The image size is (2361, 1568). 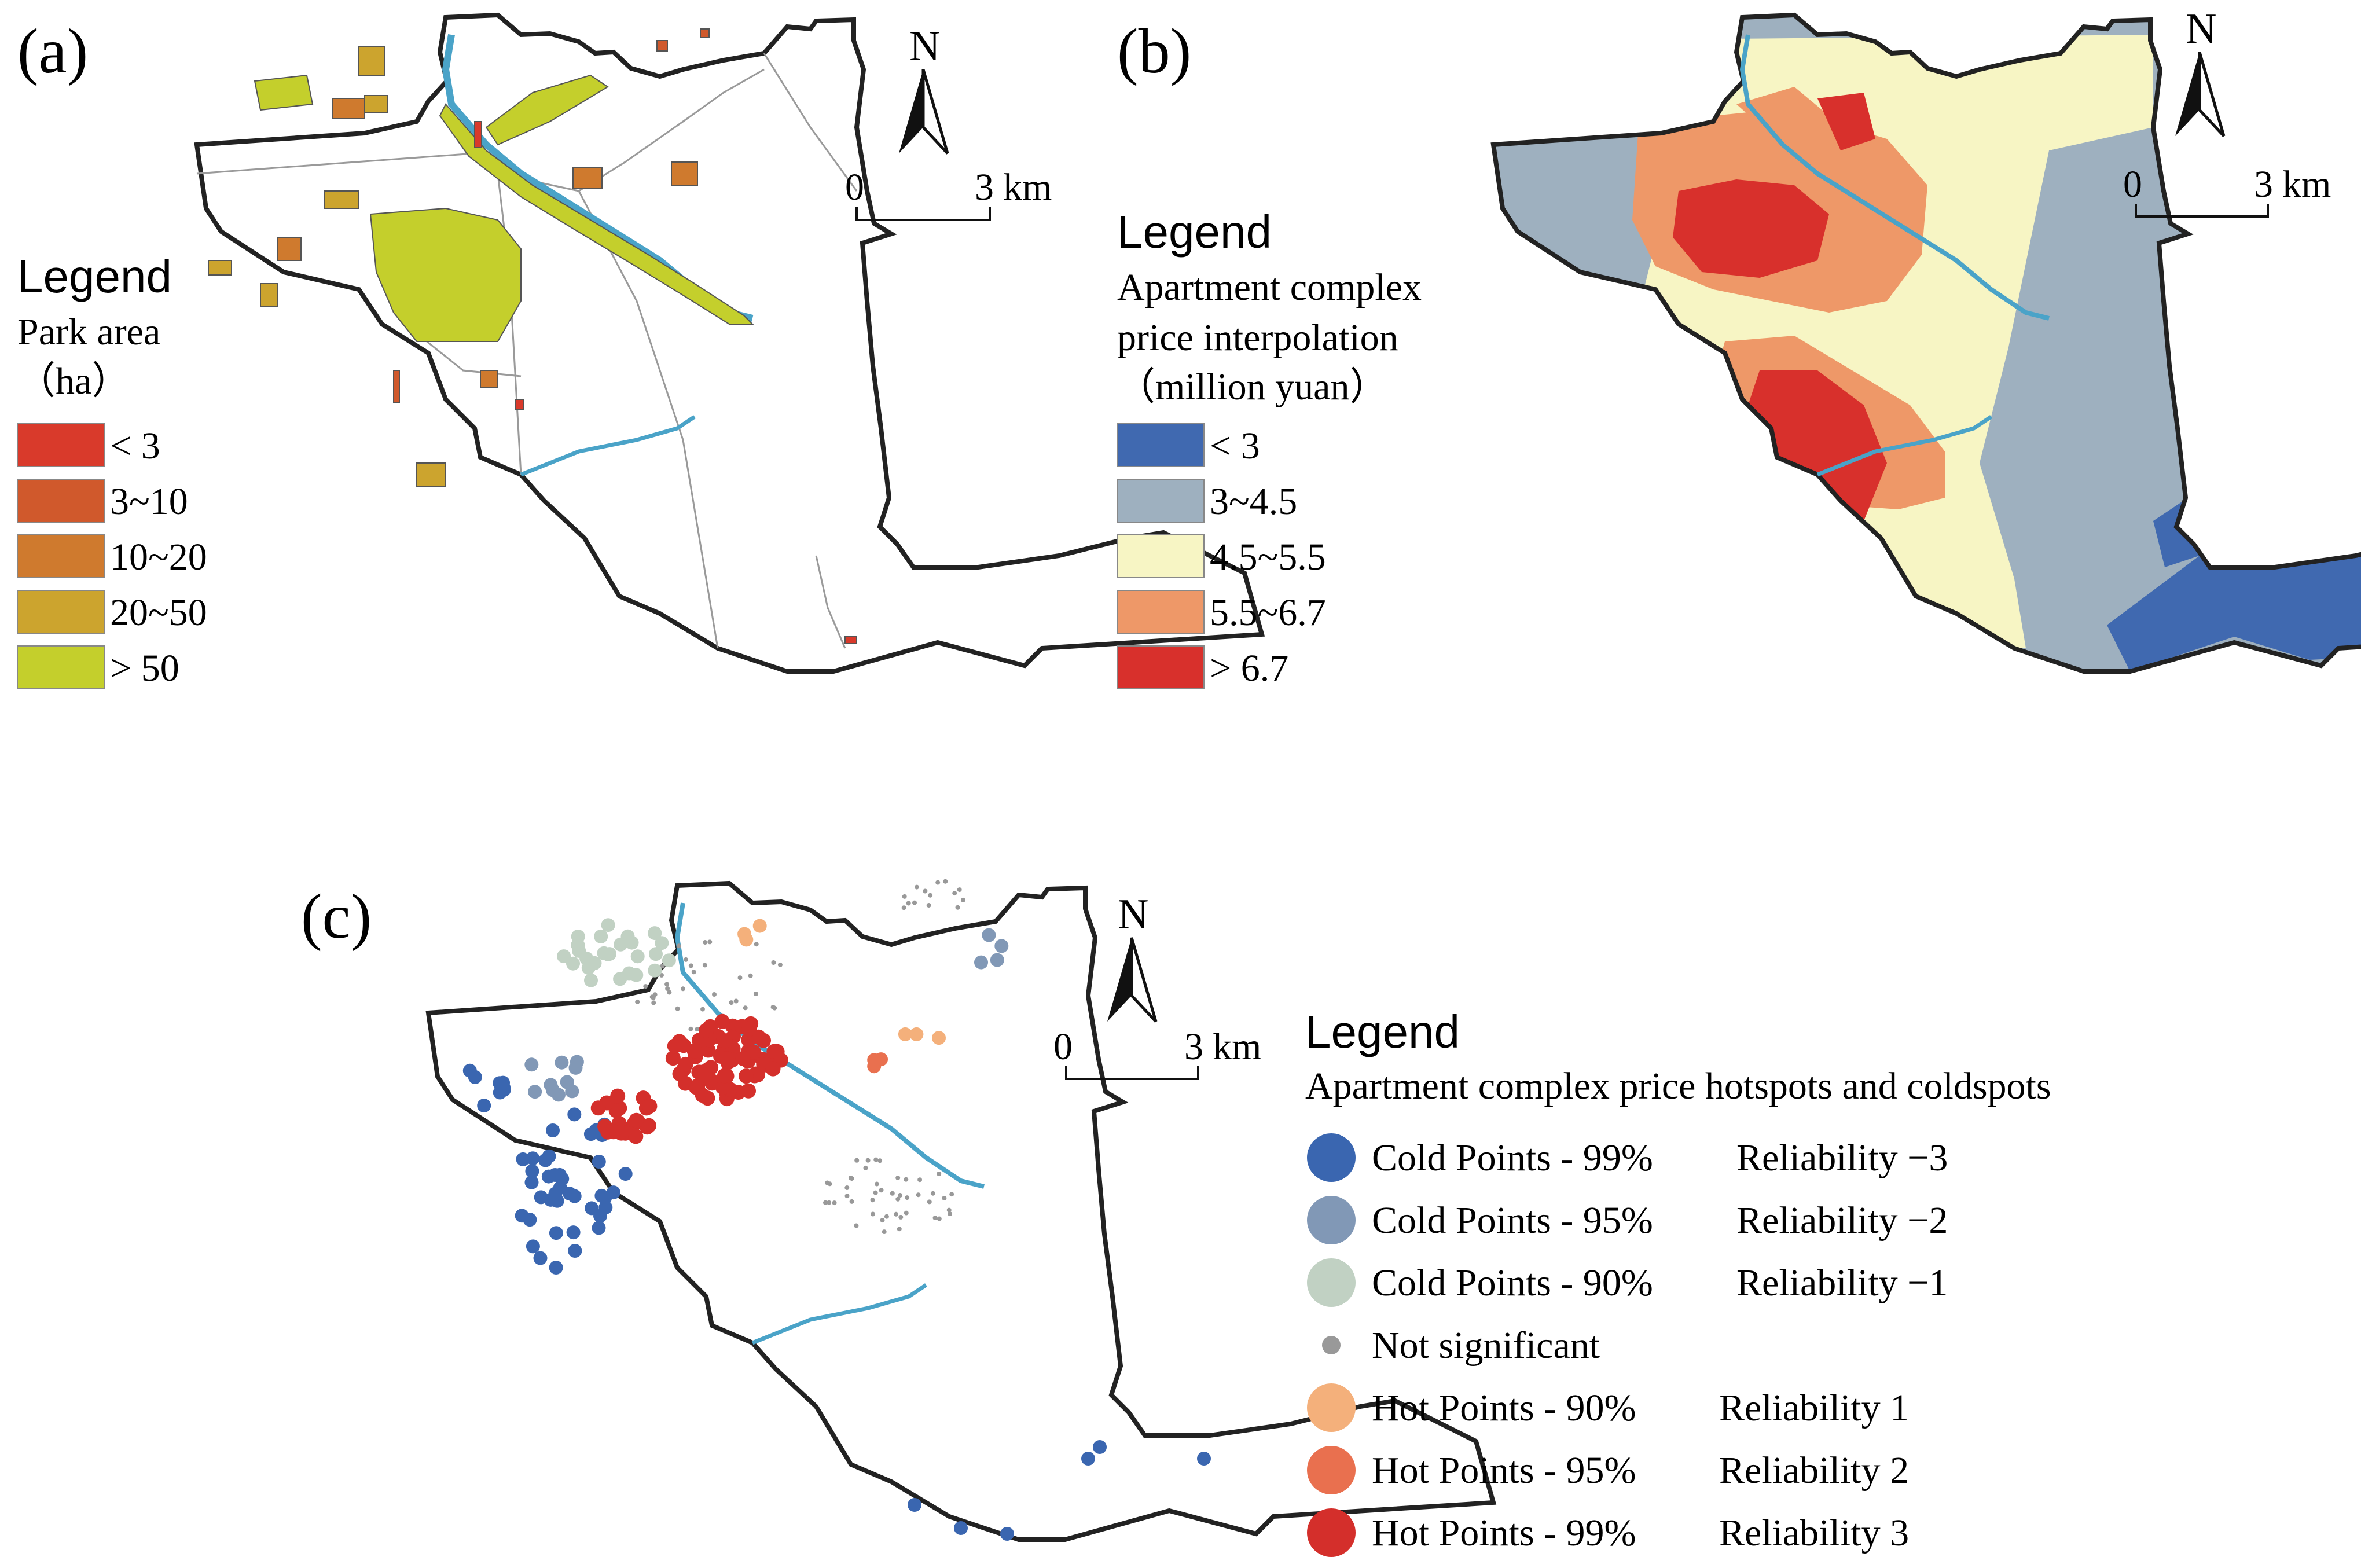 What do you see at coordinates (911, 111) in the screenshot?
I see `north-arrow-left` at bounding box center [911, 111].